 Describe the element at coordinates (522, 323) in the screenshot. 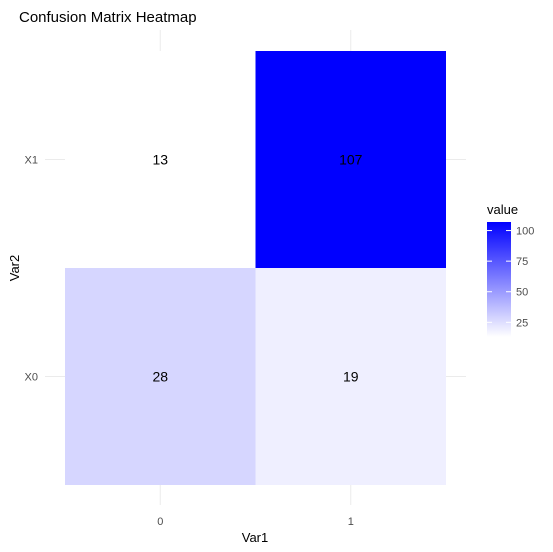

I see `legend-tick-label-25: 25` at that location.